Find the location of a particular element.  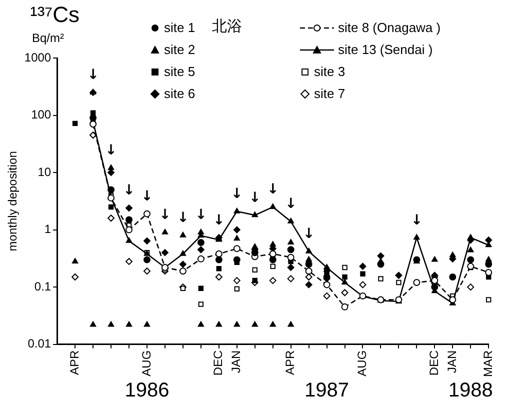

x2-tick-label: 1987 is located at coordinates (327, 391).